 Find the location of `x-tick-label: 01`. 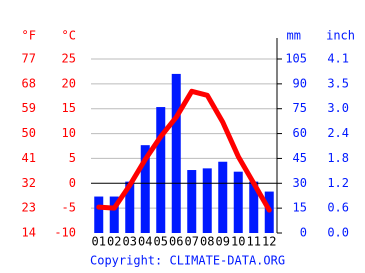

x-tick-label: 01 is located at coordinates (99, 242).